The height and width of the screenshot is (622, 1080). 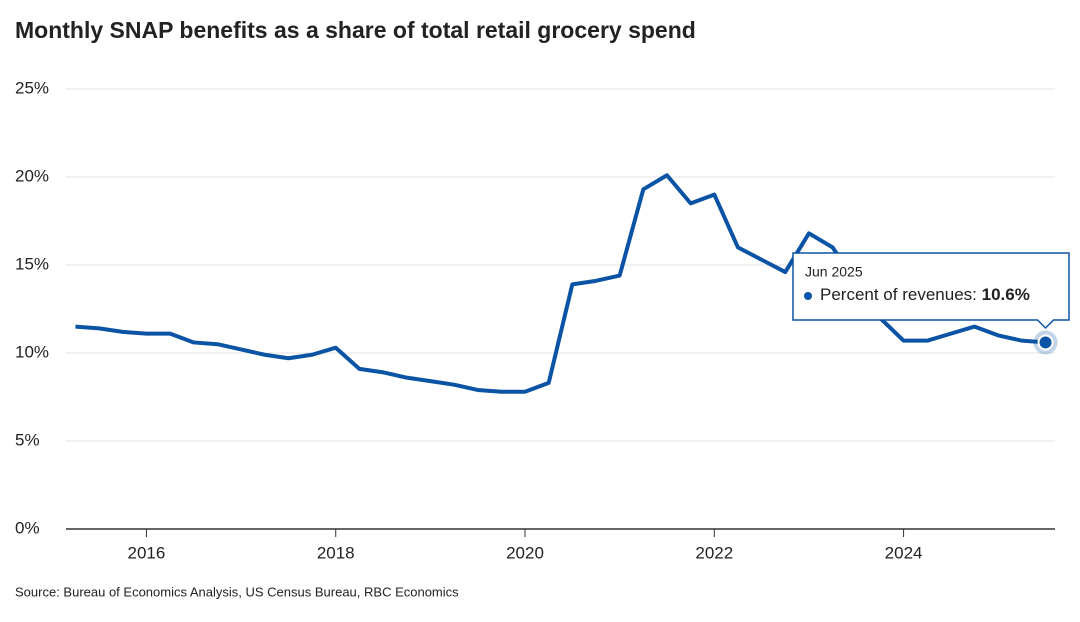 What do you see at coordinates (32, 351) in the screenshot?
I see `y-tick-label: 10%` at bounding box center [32, 351].